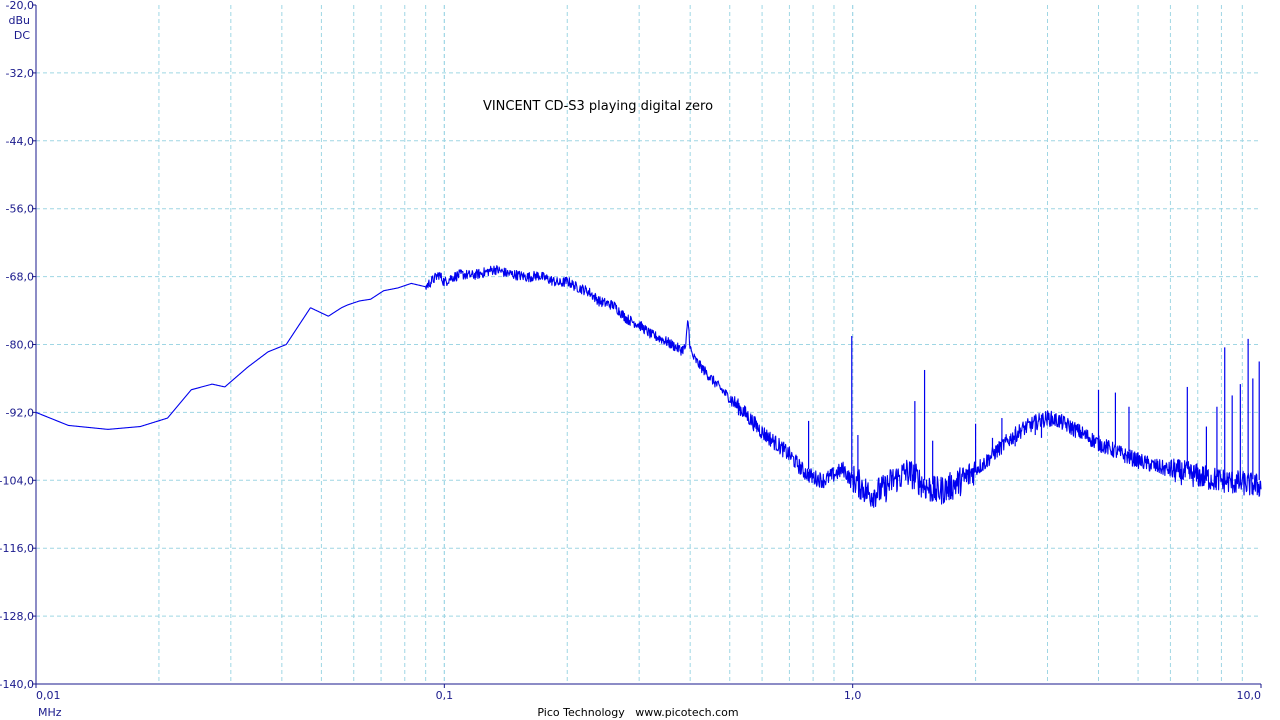 Image resolution: width=1280 pixels, height=720 pixels. What do you see at coordinates (17, 548) in the screenshot?
I see `y-tick-label: -116,0` at bounding box center [17, 548].